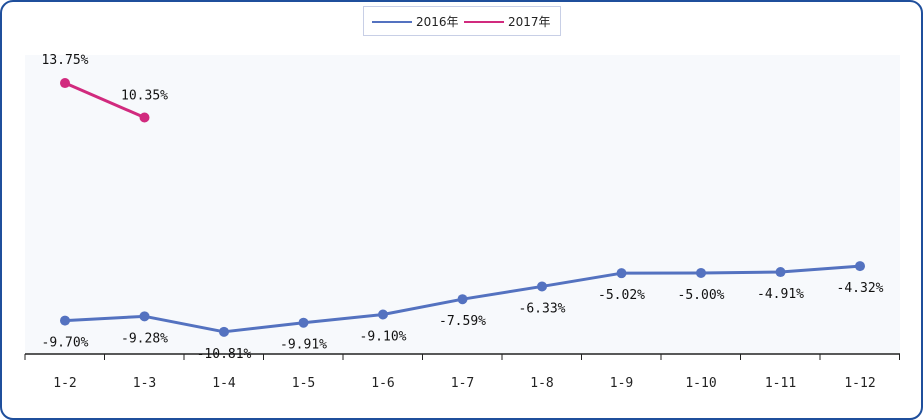  Describe the element at coordinates (392, 22) in the screenshot. I see `legend-line-2016` at that location.